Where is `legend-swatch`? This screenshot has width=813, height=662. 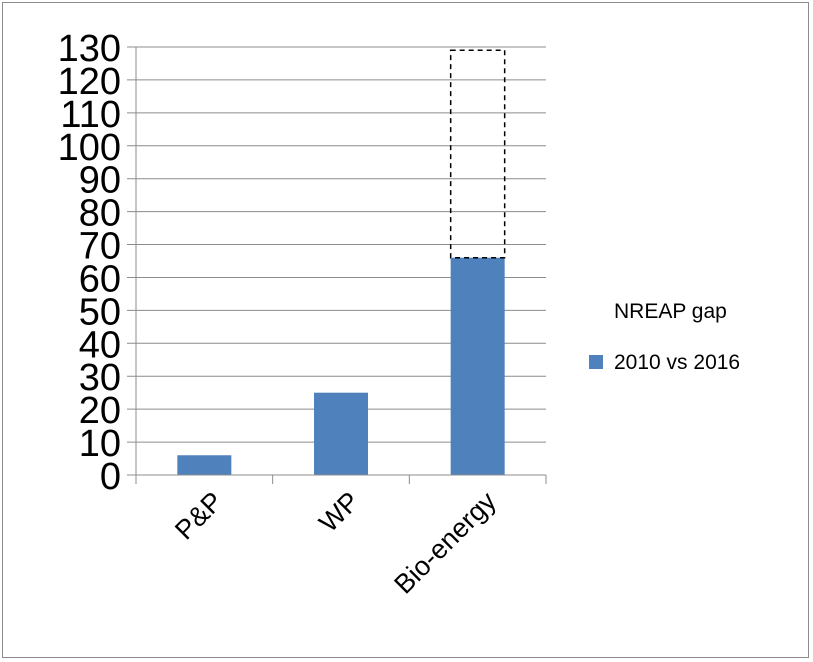
legend-swatch is located at coordinates (596, 362).